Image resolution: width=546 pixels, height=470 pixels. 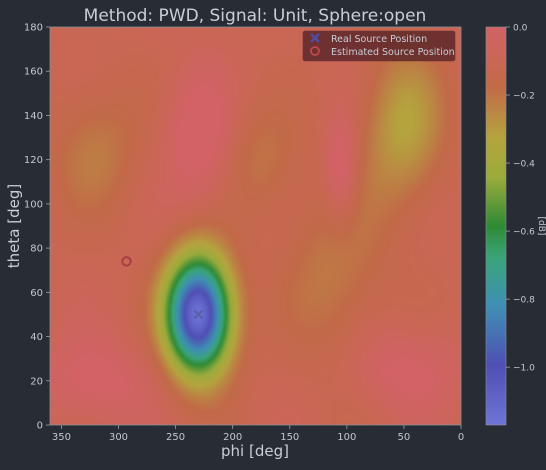 What do you see at coordinates (520, 199) in the screenshot?
I see `colorbar-ticks: 0.0 −0.2 −0.4 −0.6 −0.8 −1.0` at bounding box center [520, 199].